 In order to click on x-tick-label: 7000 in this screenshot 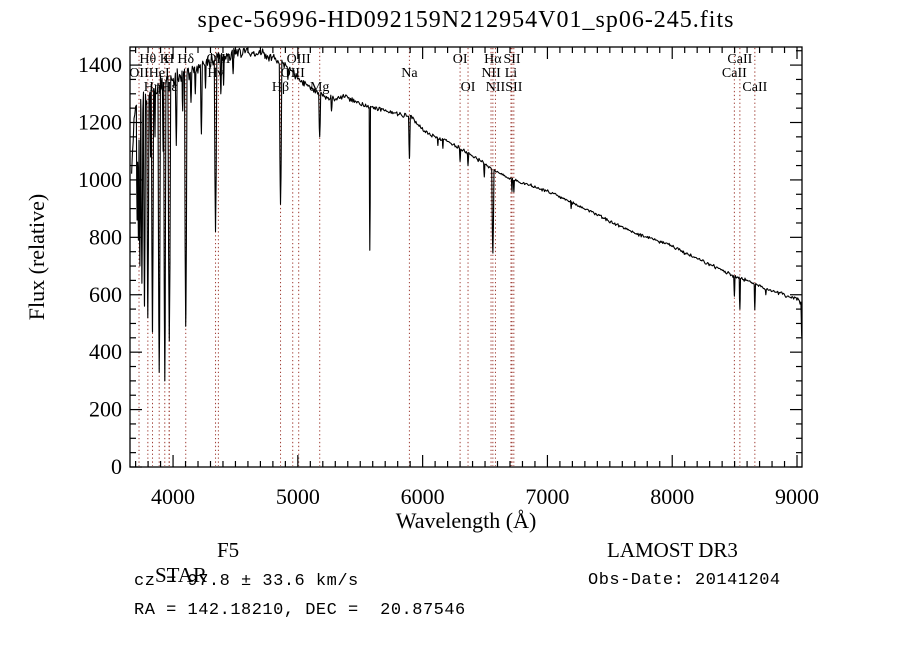, I will do `click(547, 496)`.